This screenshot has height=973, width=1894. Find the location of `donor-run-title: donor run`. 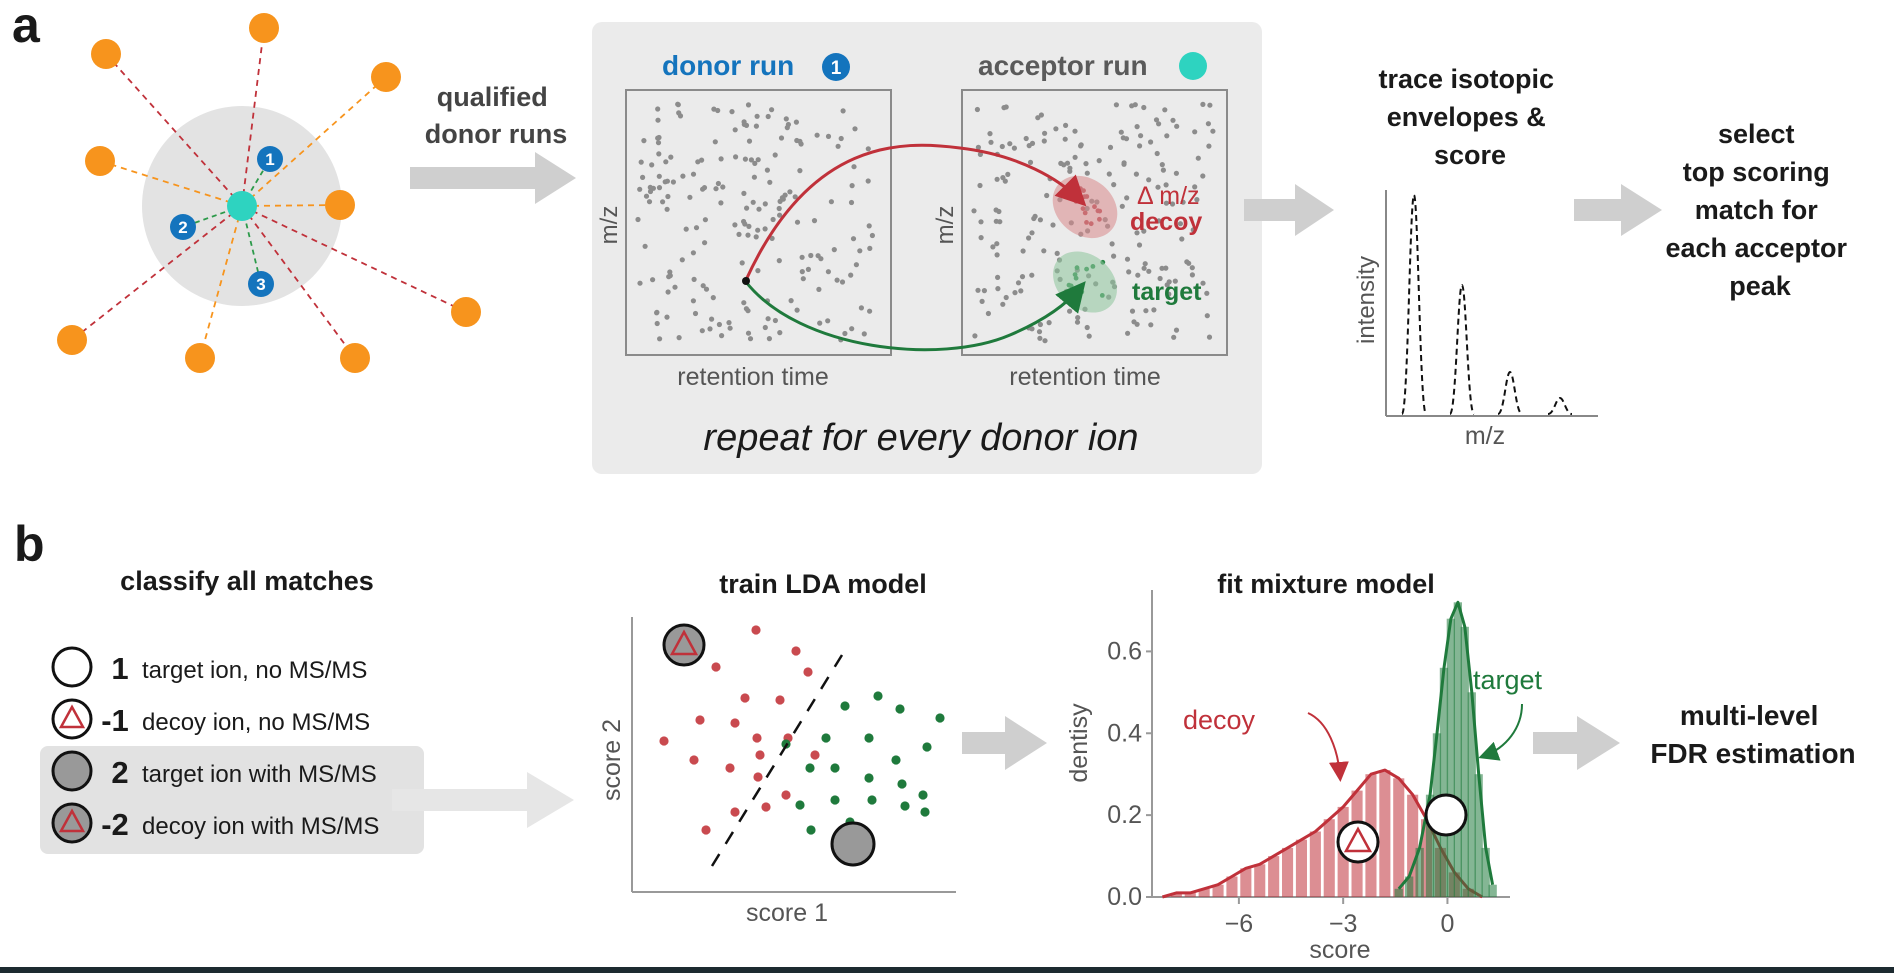

donor-run-title: donor run is located at coordinates (728, 65).